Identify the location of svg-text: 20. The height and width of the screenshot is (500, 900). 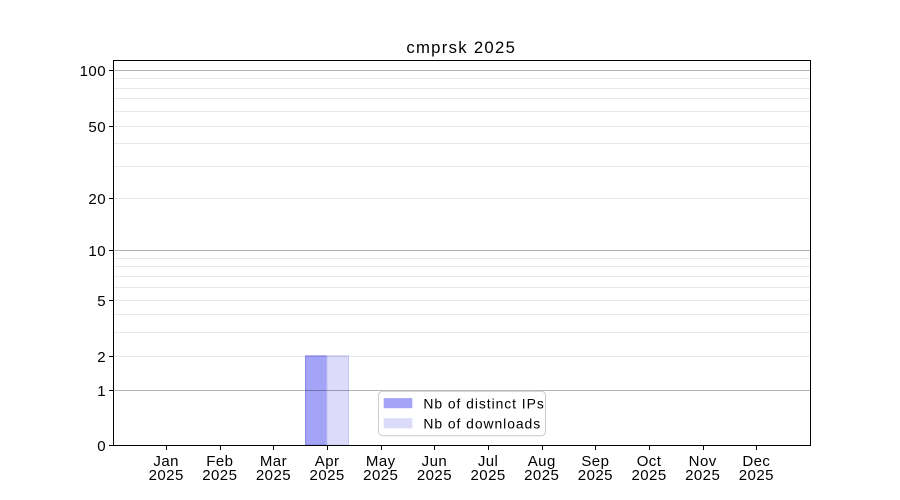
(97, 199).